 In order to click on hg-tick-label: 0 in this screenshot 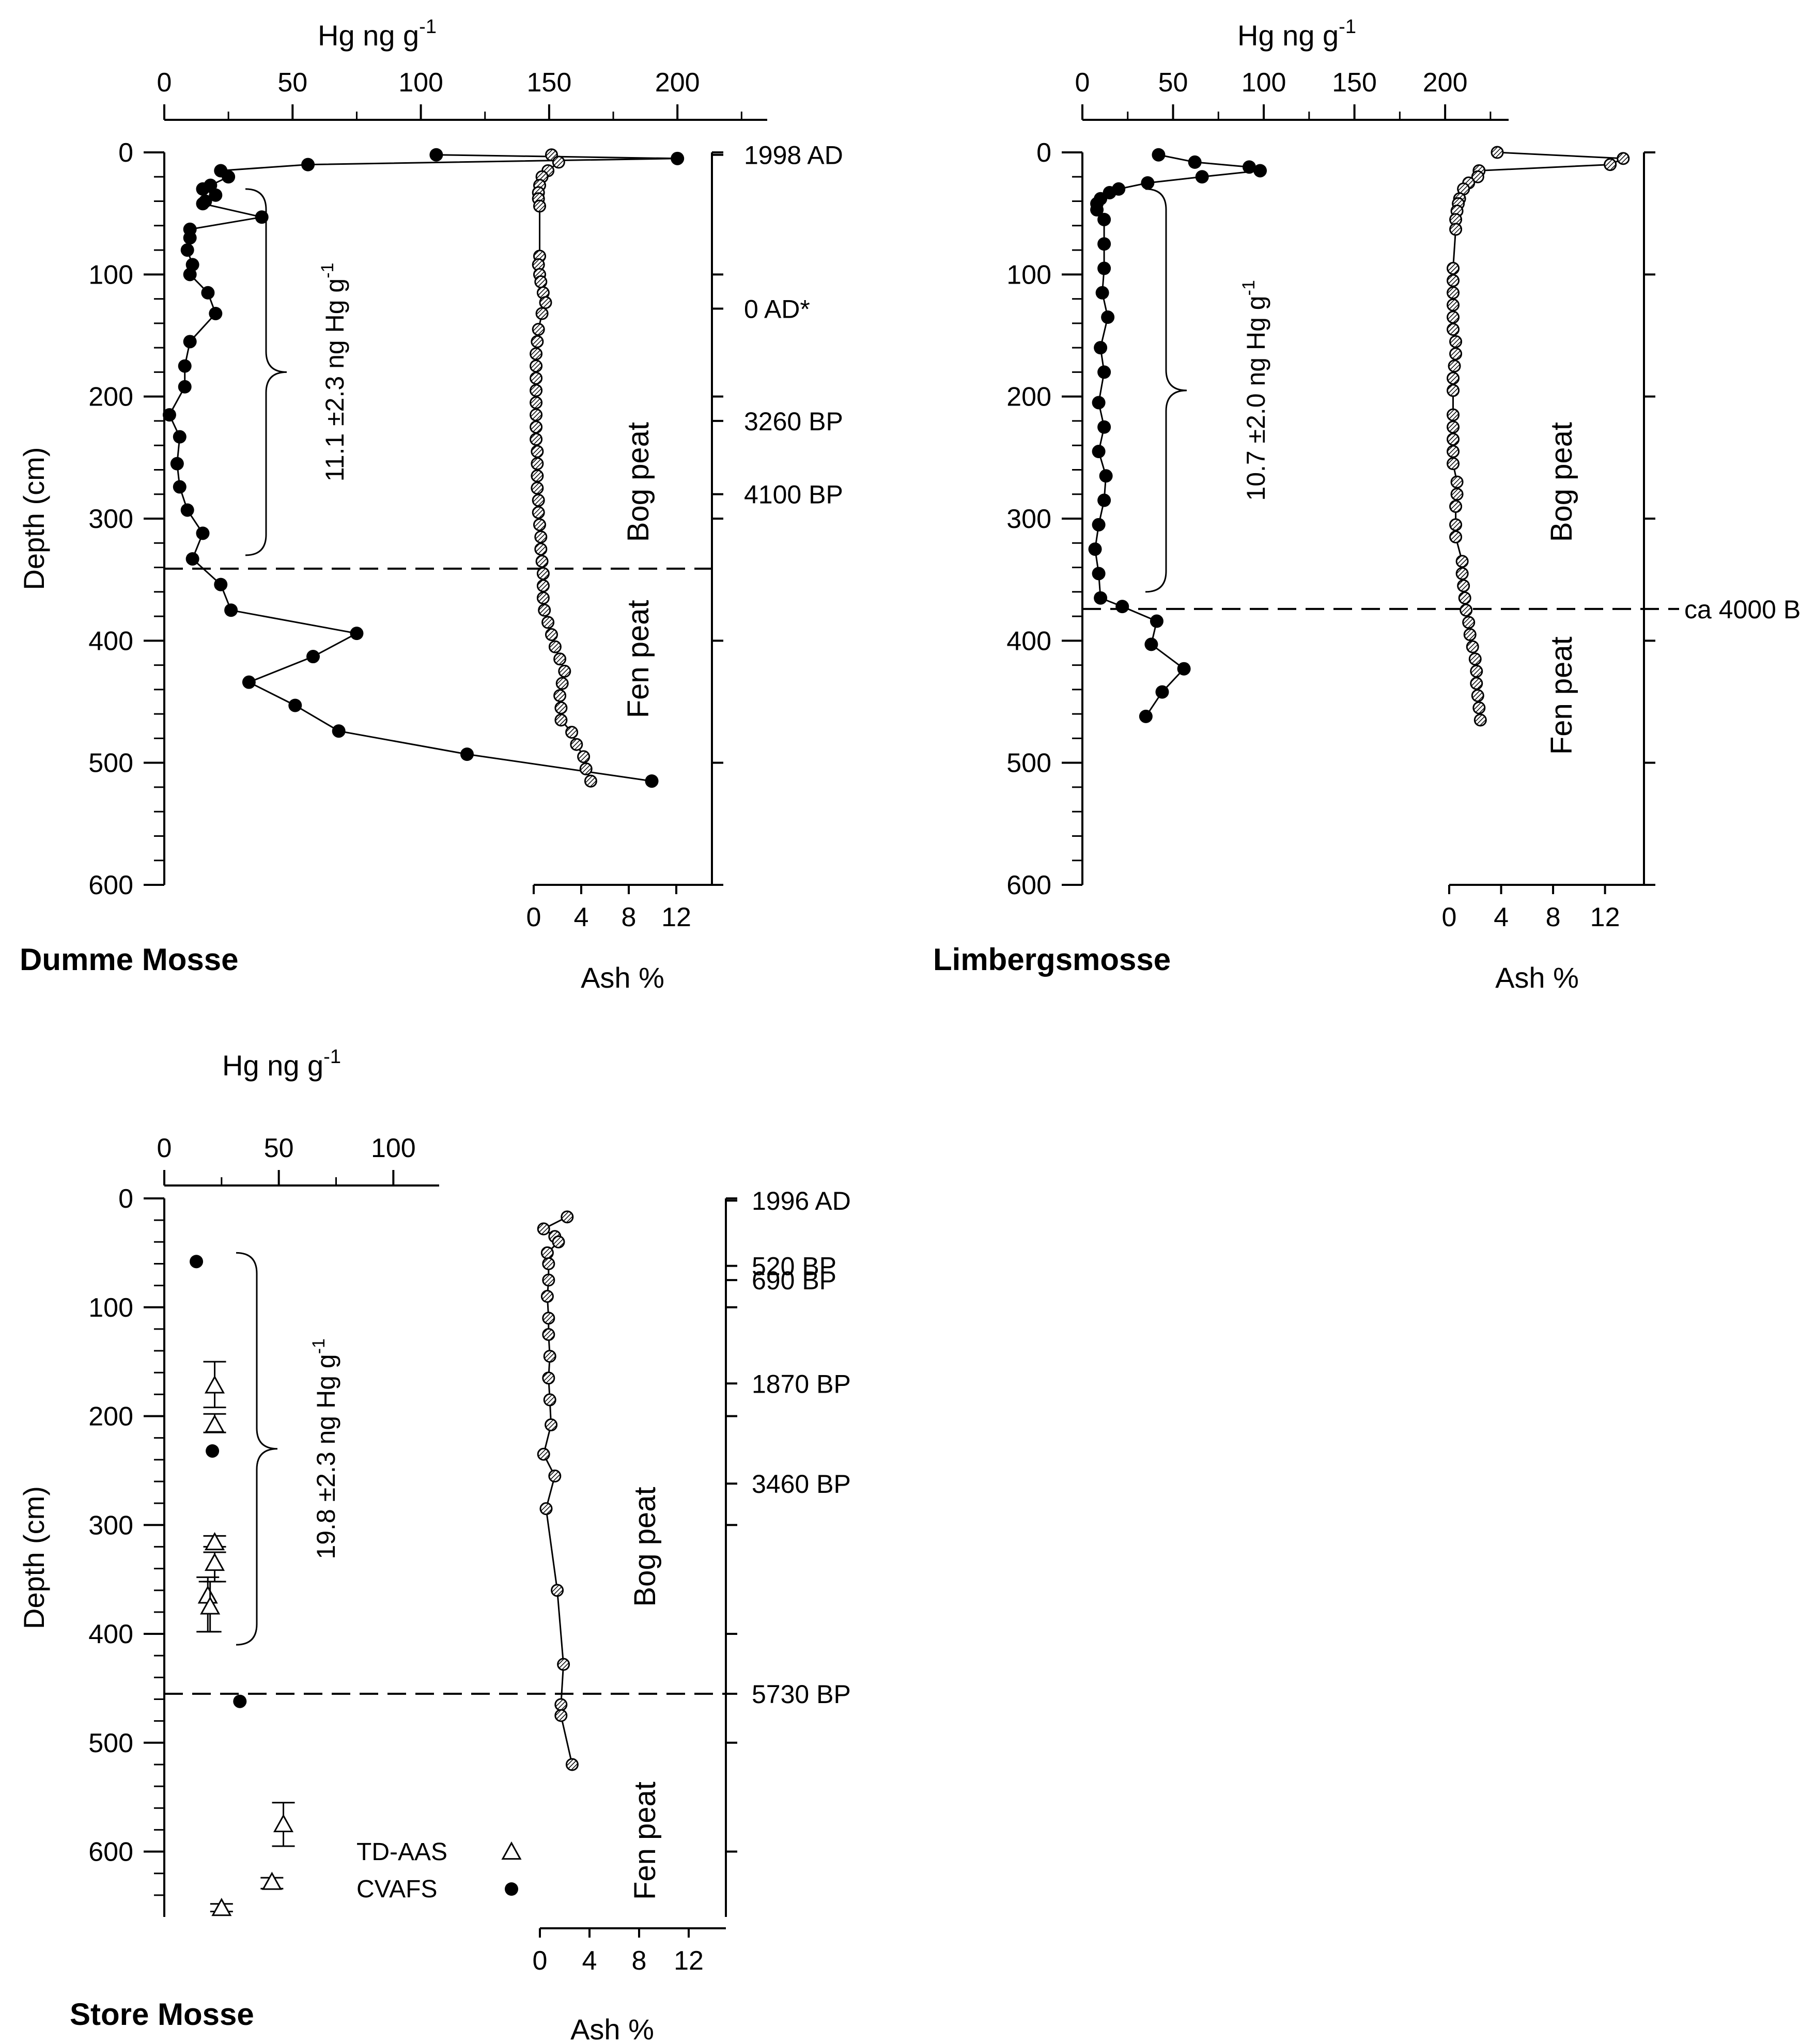, I will do `click(164, 83)`.